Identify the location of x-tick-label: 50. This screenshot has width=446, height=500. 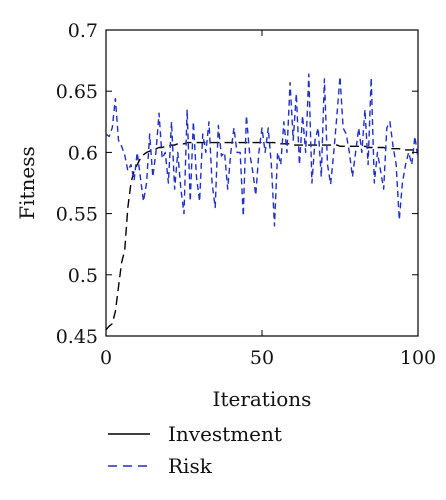
(262, 358).